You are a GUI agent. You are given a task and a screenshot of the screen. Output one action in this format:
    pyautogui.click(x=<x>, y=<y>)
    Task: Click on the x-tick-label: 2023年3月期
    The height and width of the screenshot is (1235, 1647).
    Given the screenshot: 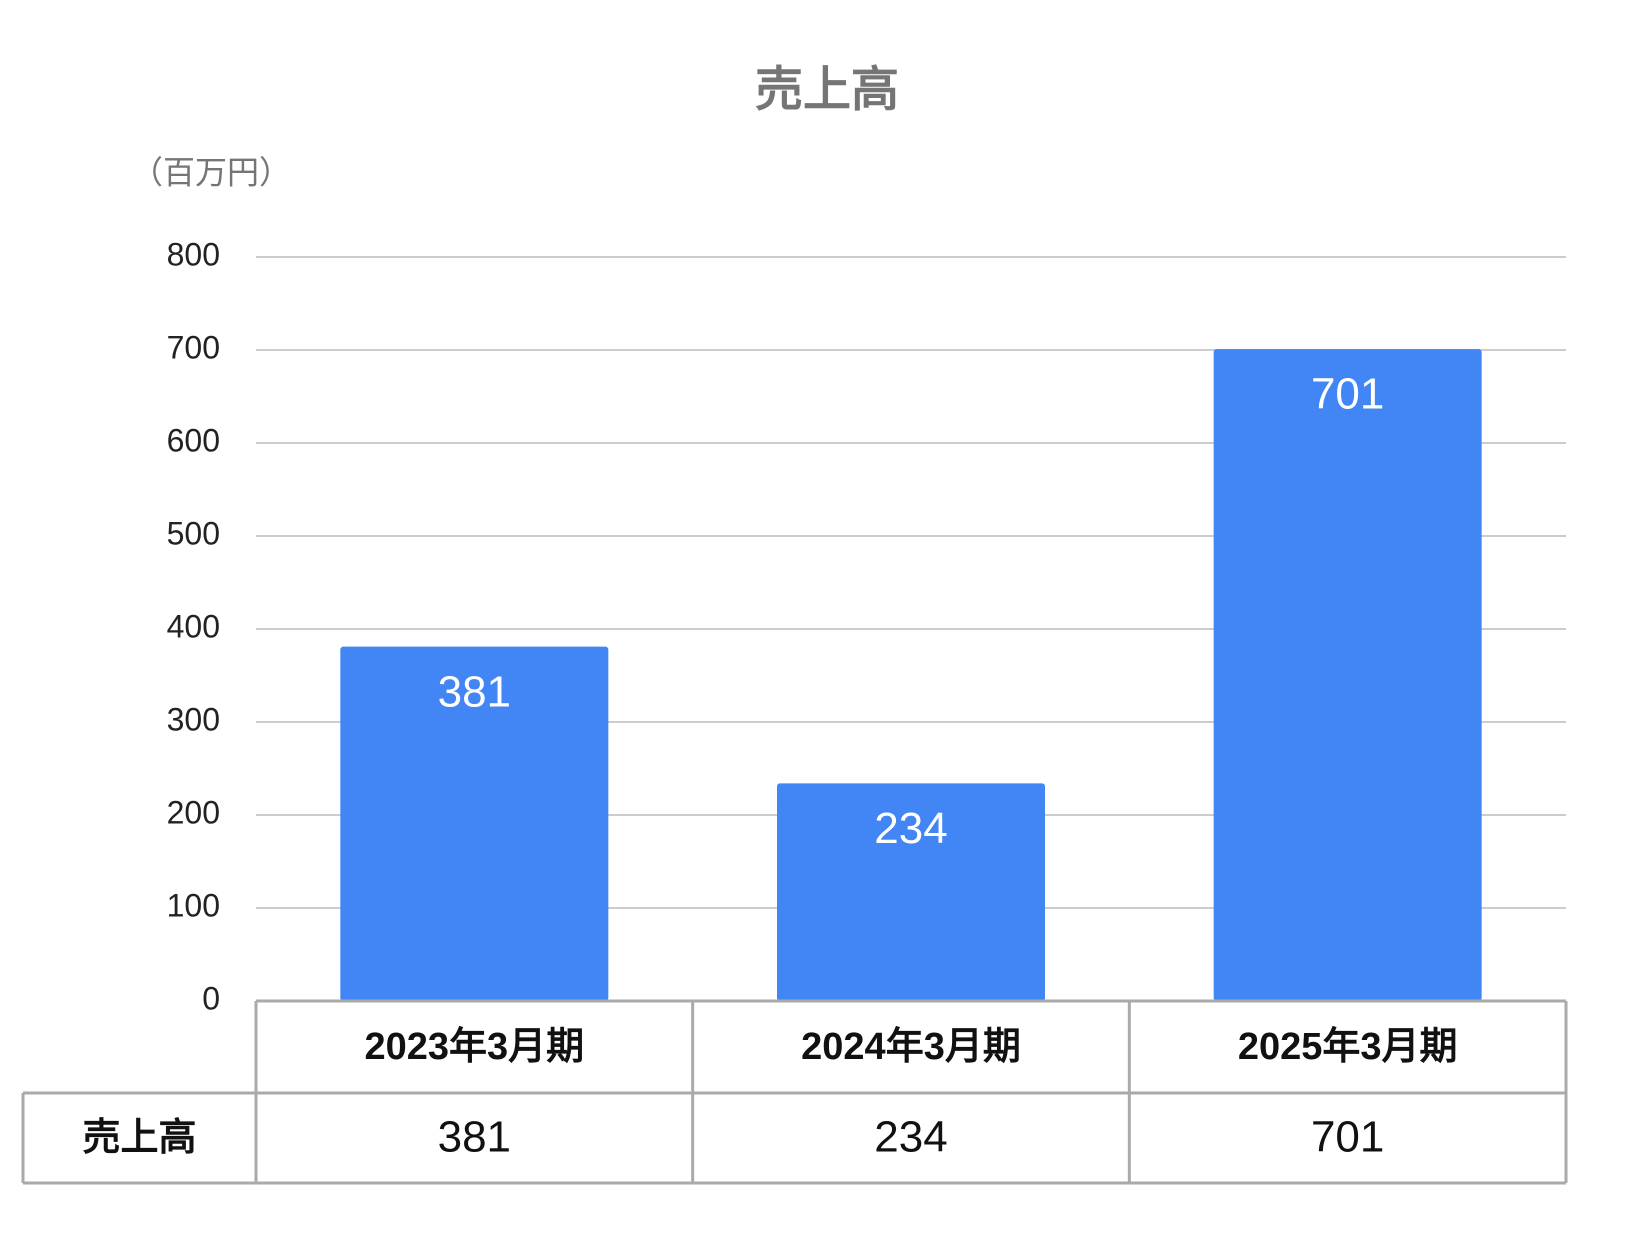 What is the action you would take?
    pyautogui.click(x=474, y=1047)
    